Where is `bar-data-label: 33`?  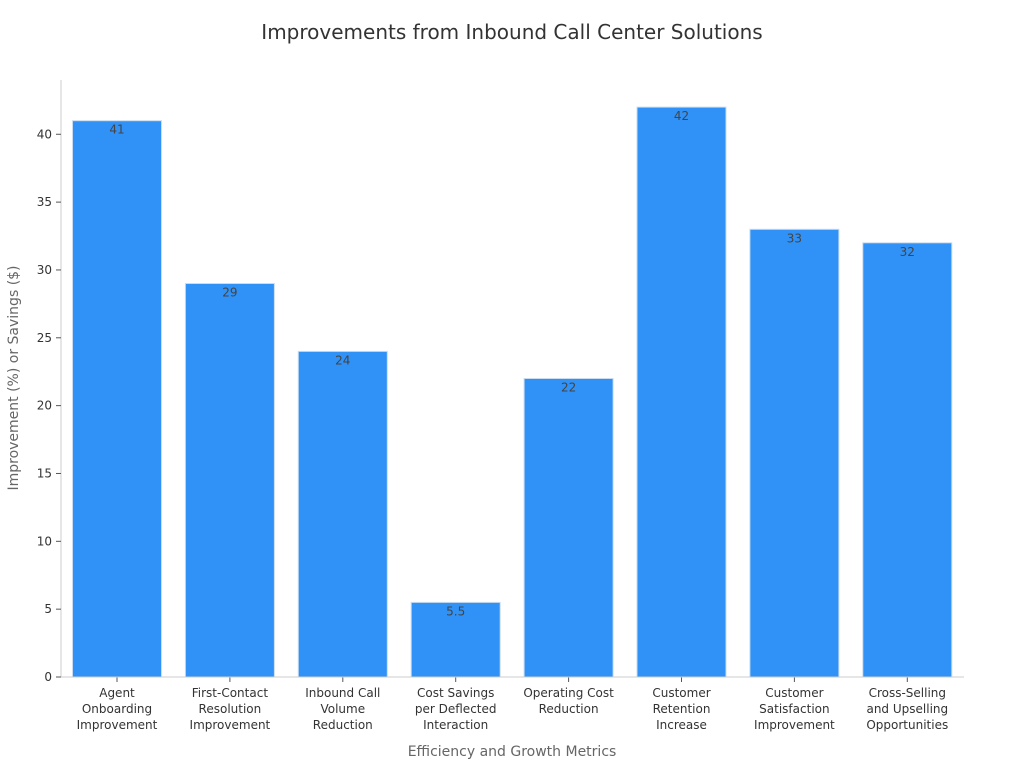
bar-data-label: 33 is located at coordinates (794, 238).